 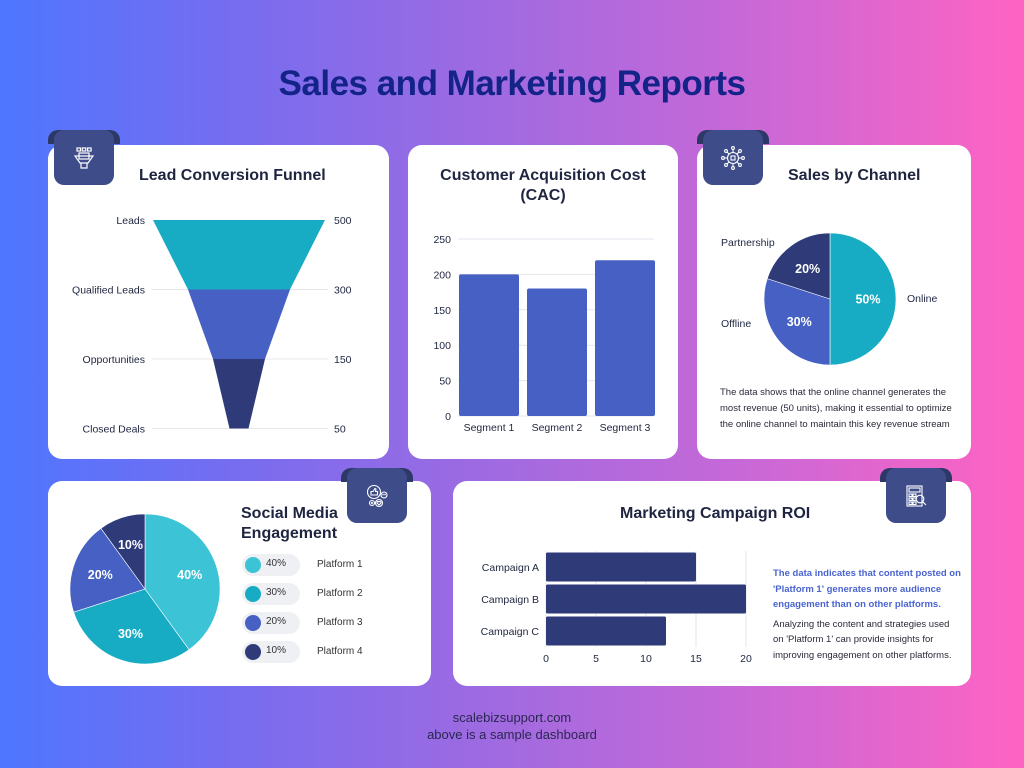 What do you see at coordinates (512, 717) in the screenshot?
I see `footer-site: scalebizsupport.com` at bounding box center [512, 717].